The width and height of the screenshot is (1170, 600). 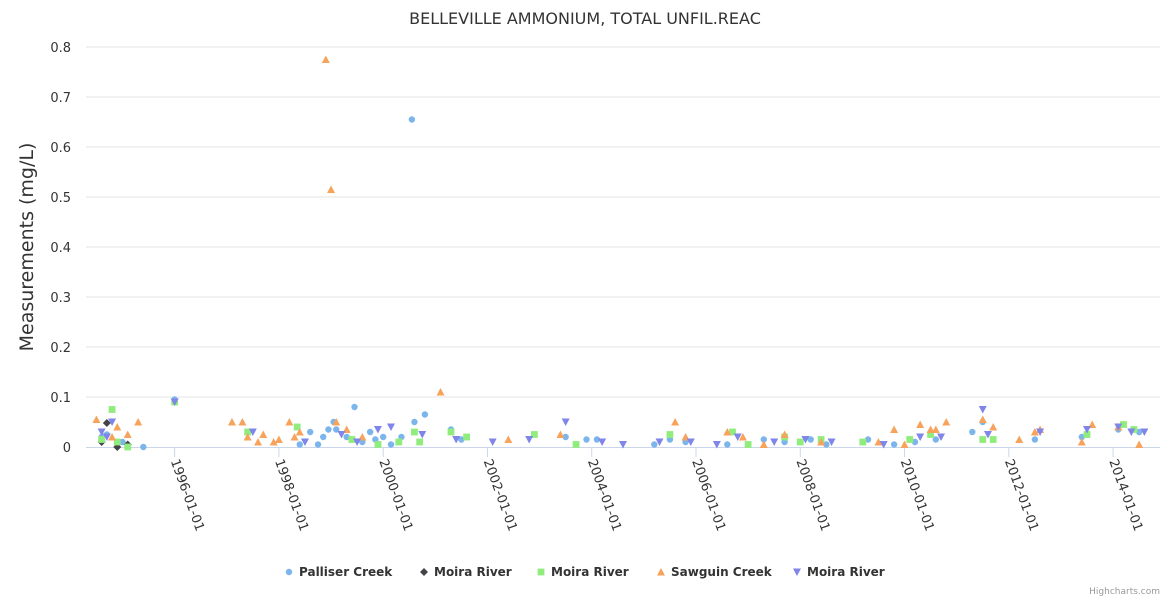 I want to click on credits-link: Highcharts.com, so click(x=1124, y=592).